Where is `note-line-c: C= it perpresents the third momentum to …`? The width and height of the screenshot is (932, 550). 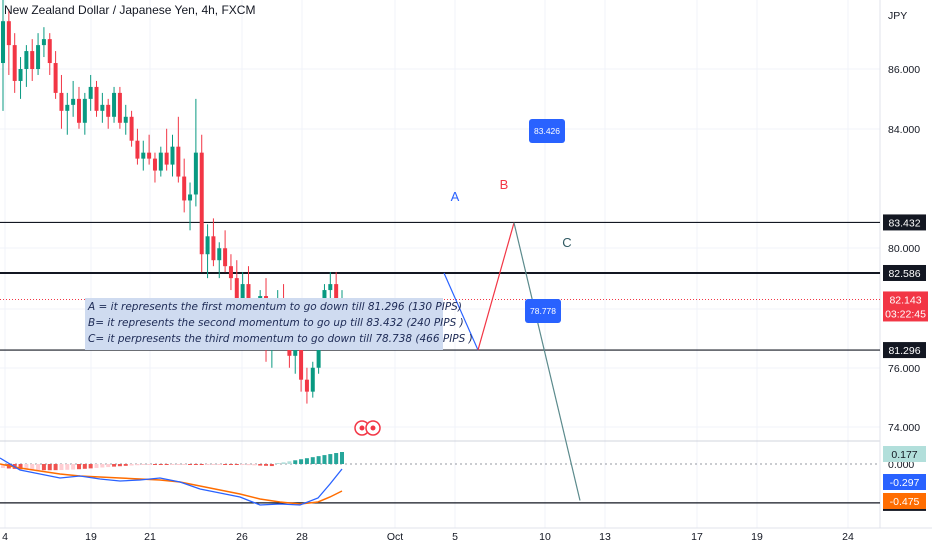 note-line-c: C= it perpresents the third momentum to … is located at coordinates (280, 339).